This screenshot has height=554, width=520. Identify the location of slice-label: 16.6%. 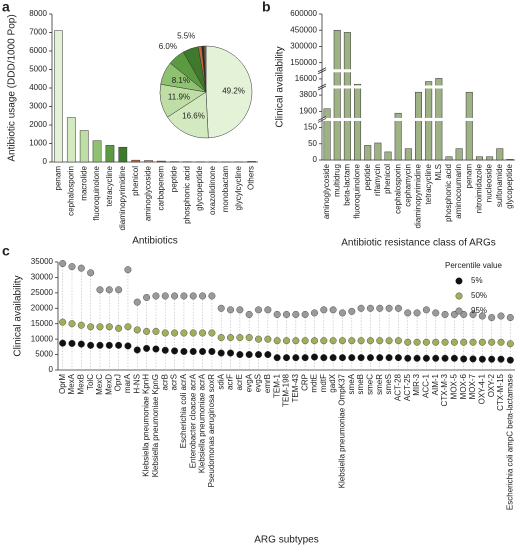
(193, 116).